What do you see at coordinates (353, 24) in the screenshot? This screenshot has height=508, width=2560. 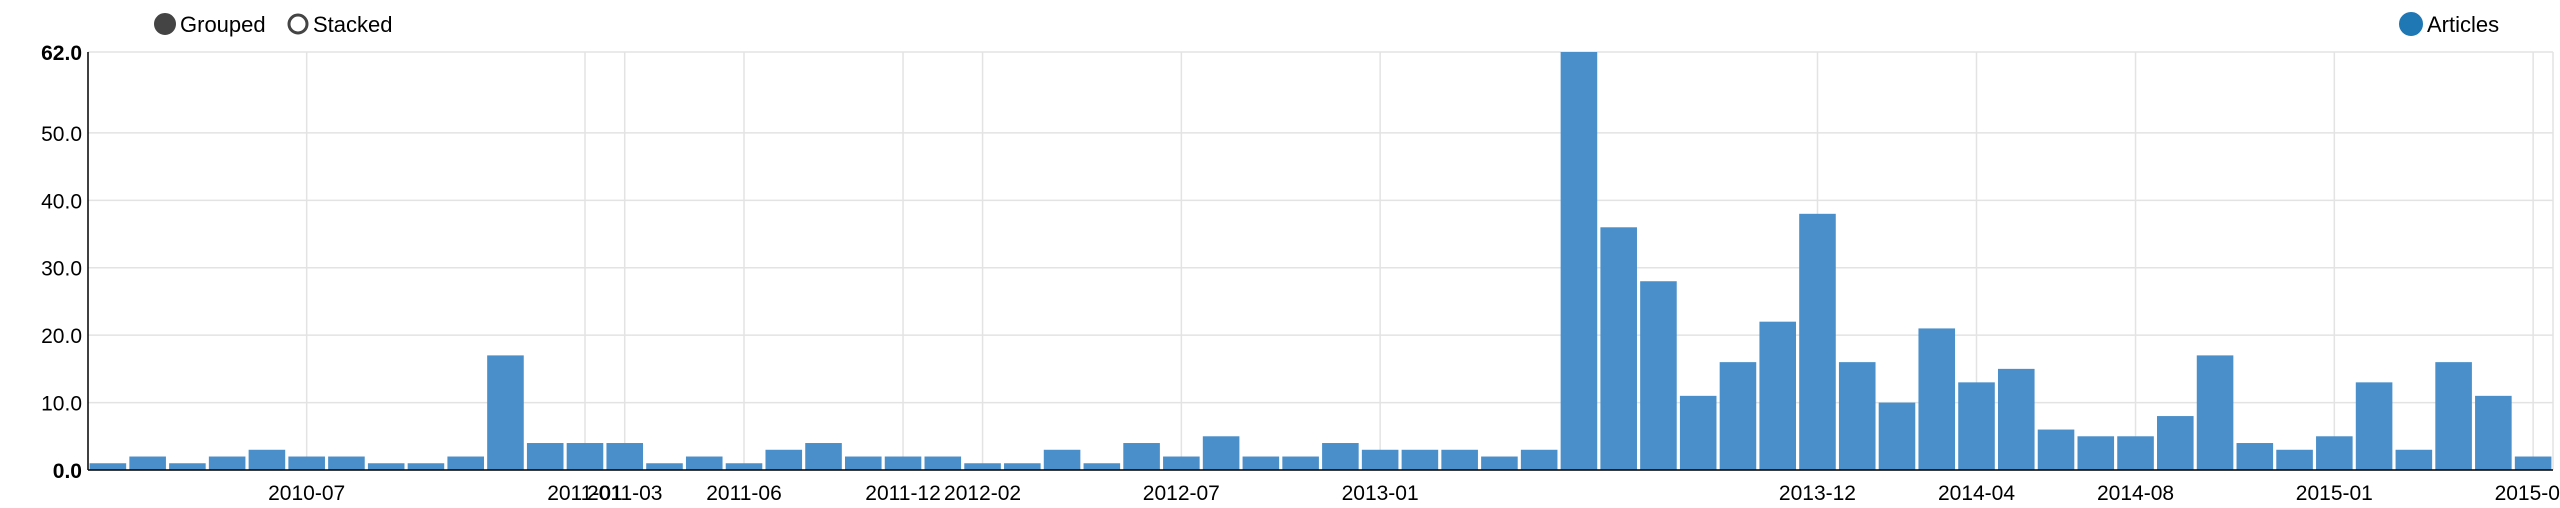 I see `stacked-label: Stacked` at bounding box center [353, 24].